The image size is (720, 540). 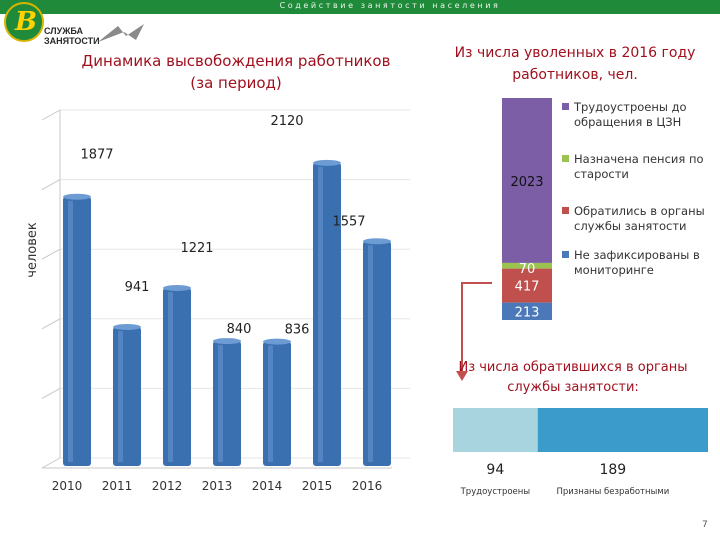 I want to click on logo-text: СЛУЖБА ЗАНЯТОСТИ, so click(x=72, y=36).